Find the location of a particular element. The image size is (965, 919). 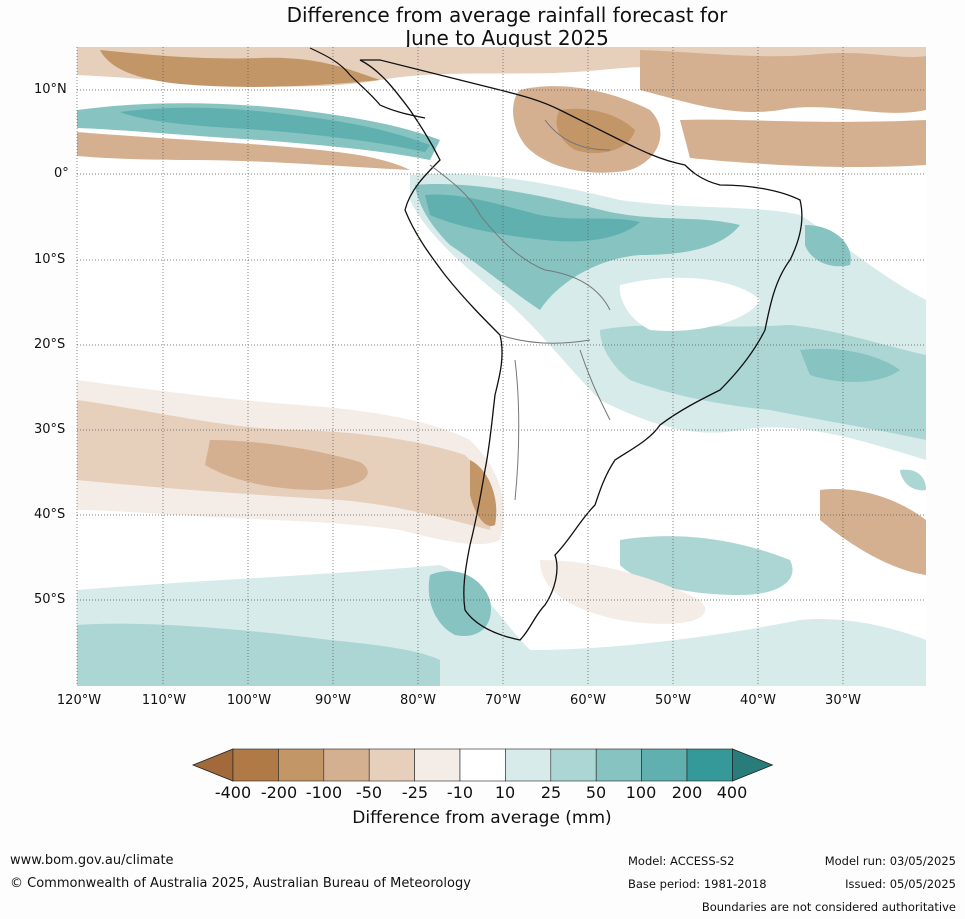

colorbar-label: -400 is located at coordinates (233, 792).